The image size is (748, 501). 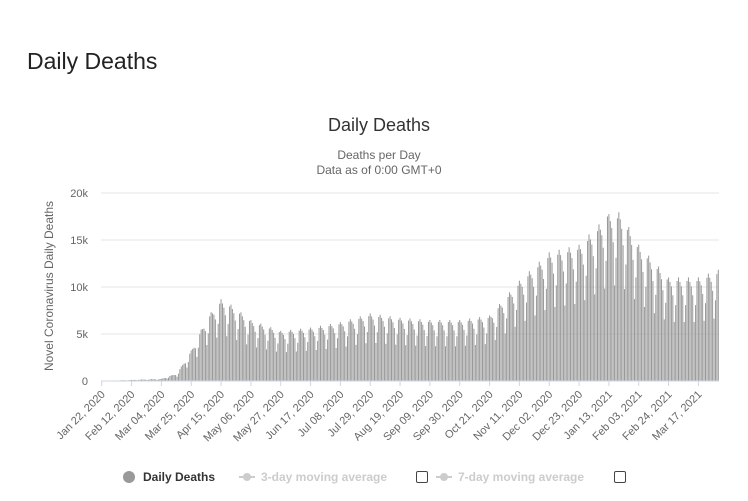 I want to click on legend-item-daily-deaths: Daily Deaths, so click(x=169, y=477).